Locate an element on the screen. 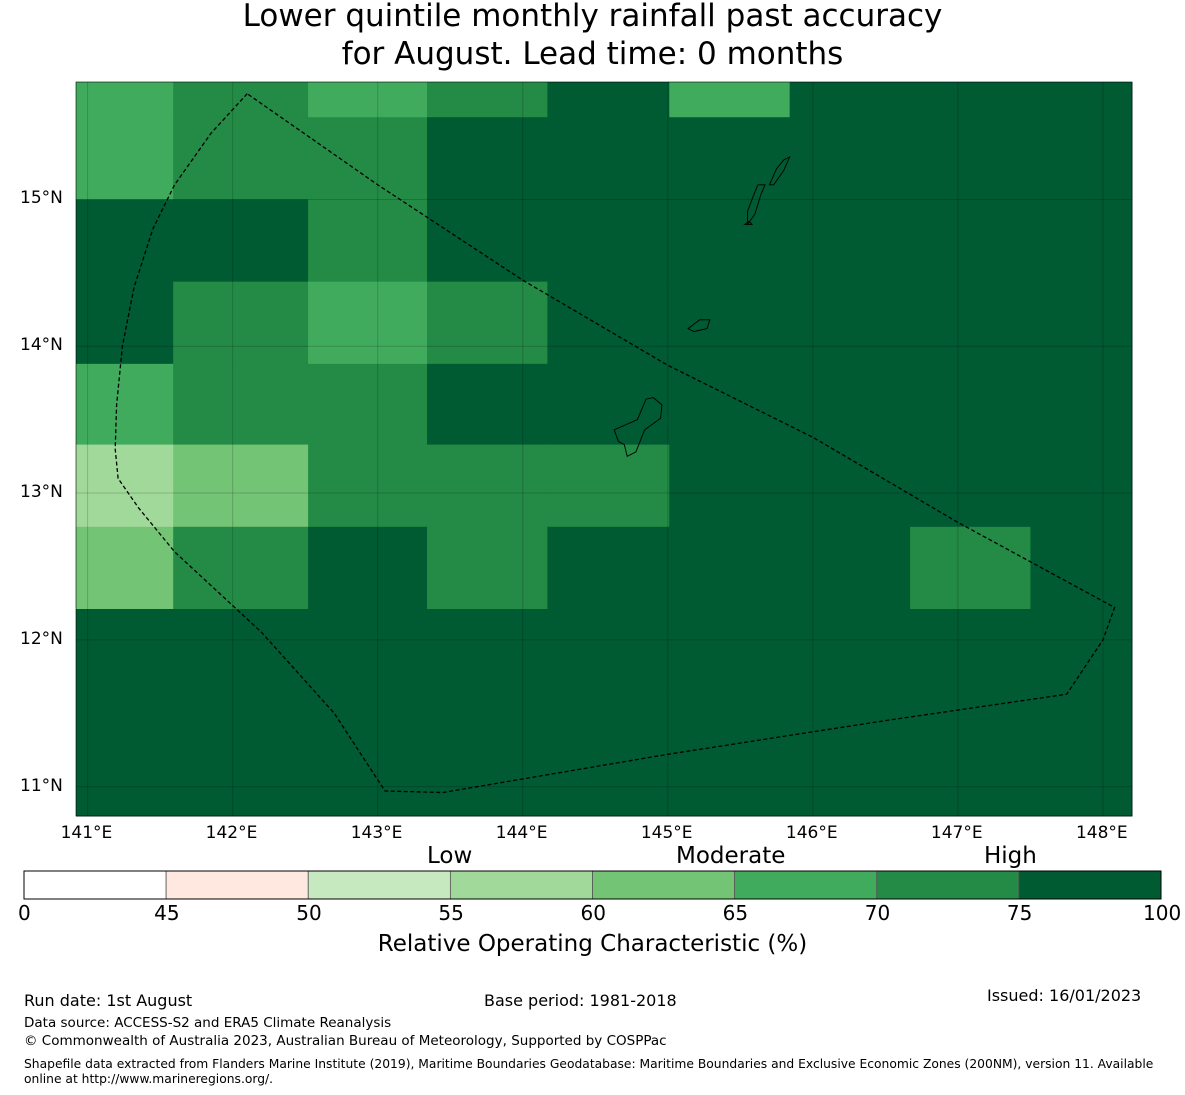 The height and width of the screenshot is (1095, 1185). category-high: High is located at coordinates (1010, 856).